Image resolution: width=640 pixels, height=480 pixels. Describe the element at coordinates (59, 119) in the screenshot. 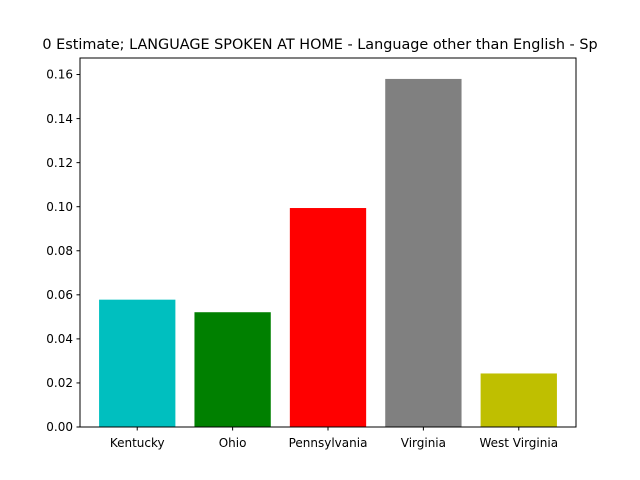

I see `y-tick-label: 0.14` at that location.